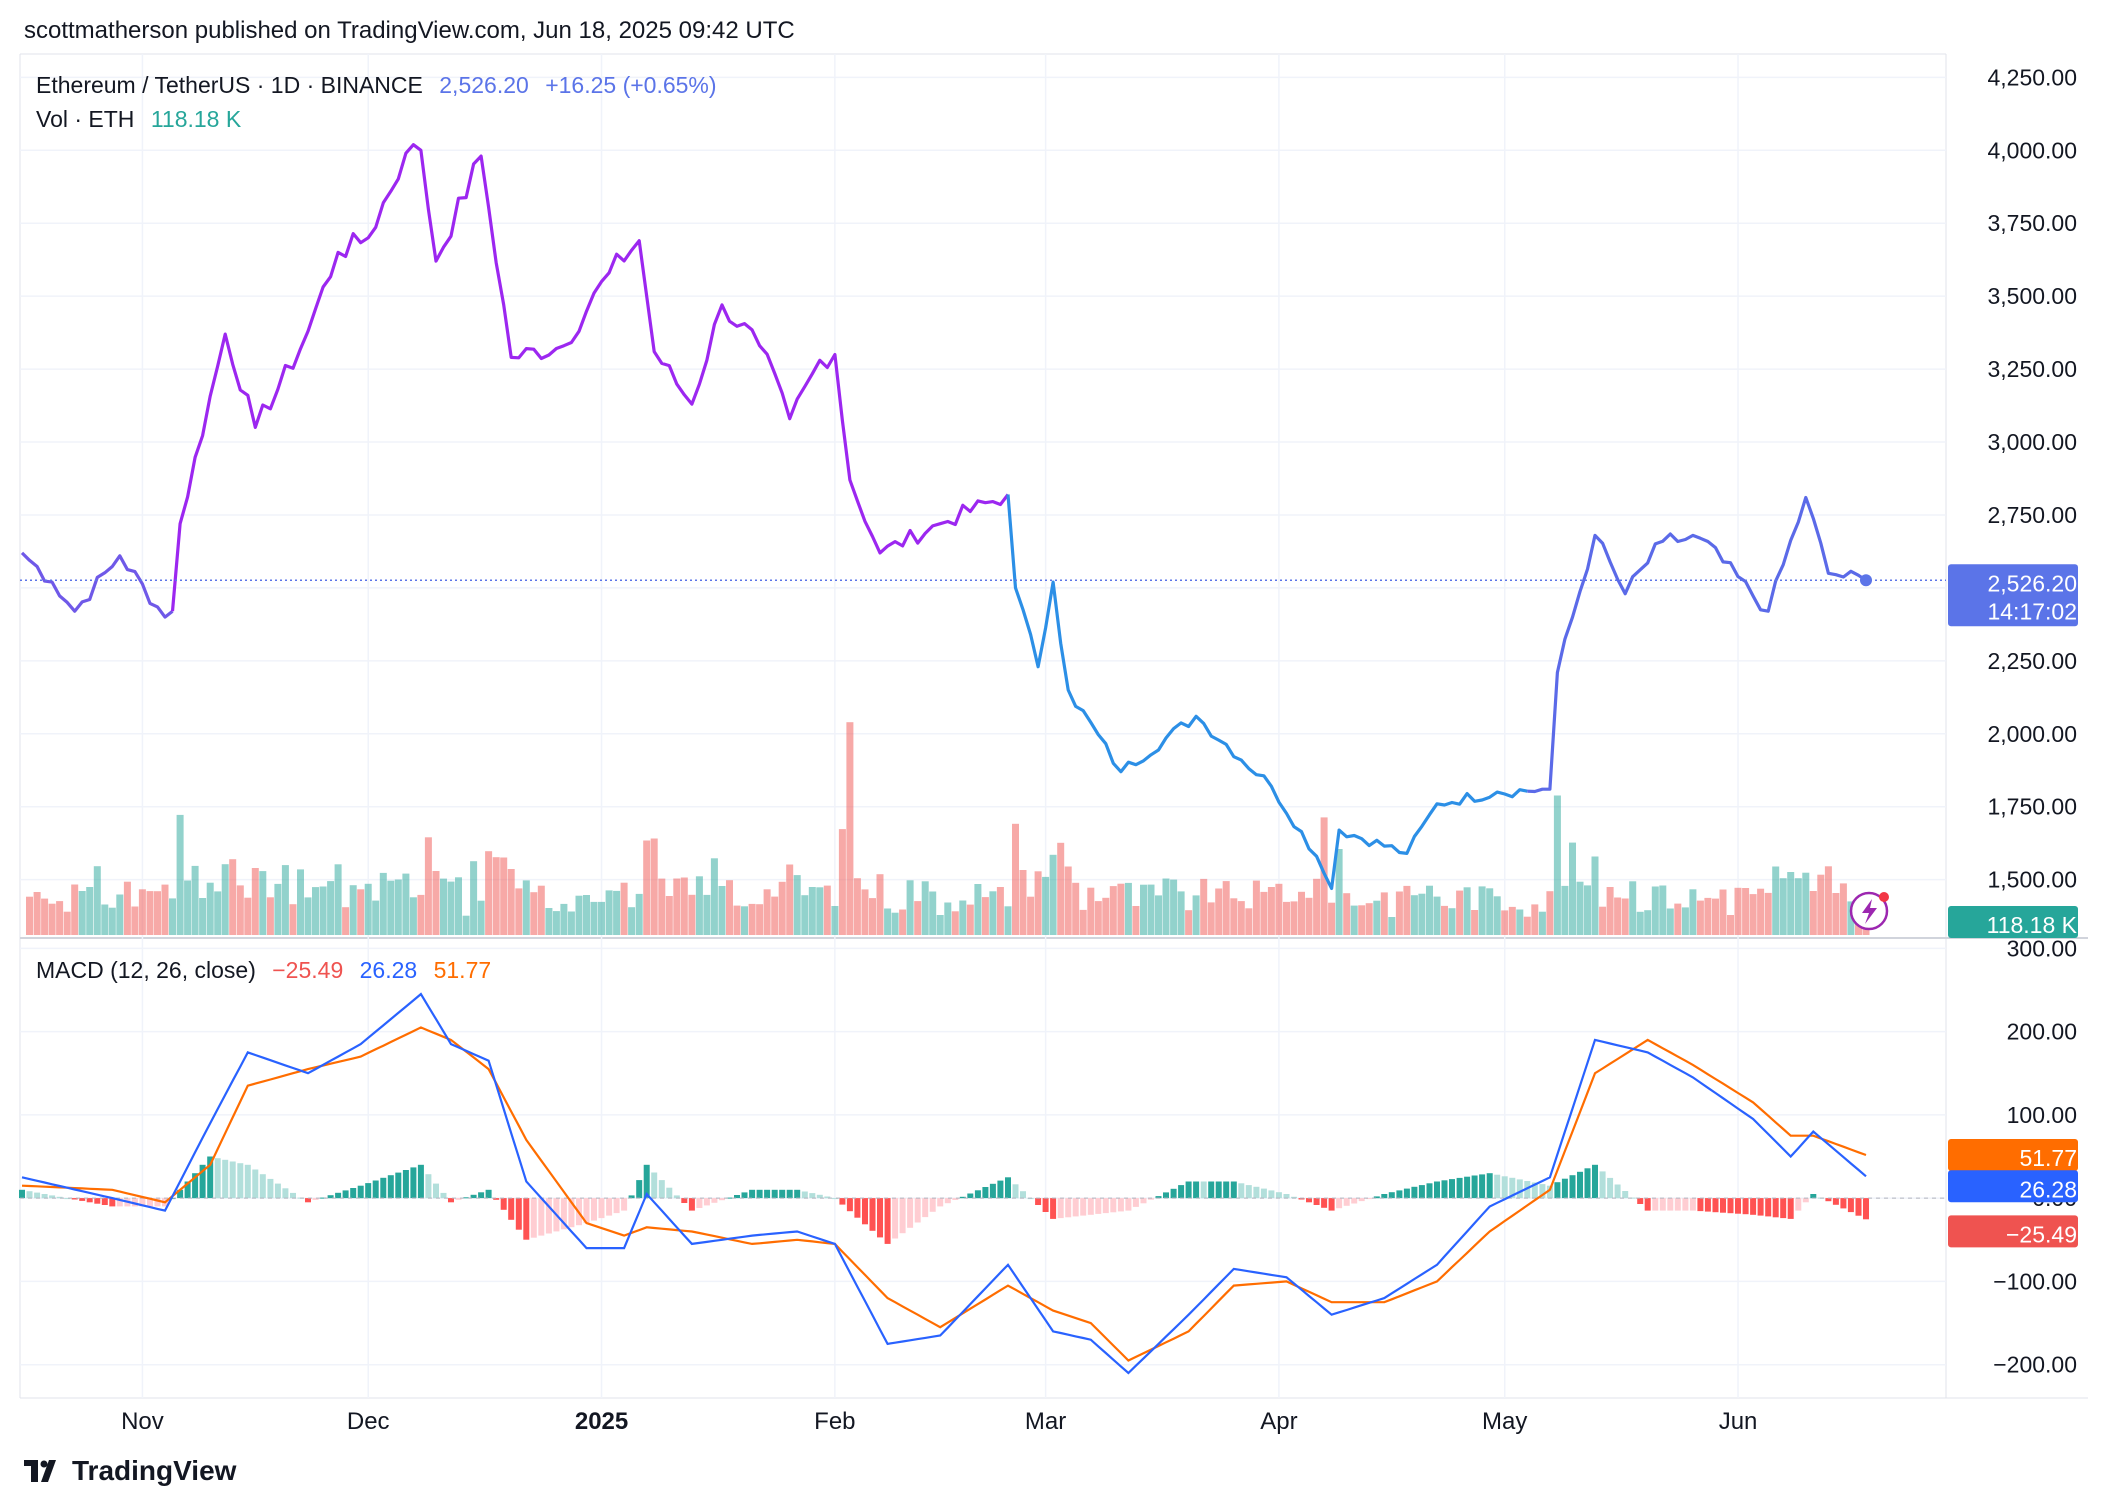 This screenshot has height=1502, width=2108. What do you see at coordinates (138, 119) in the screenshot?
I see `volume-legend: Vol · ETH 118.18 K` at bounding box center [138, 119].